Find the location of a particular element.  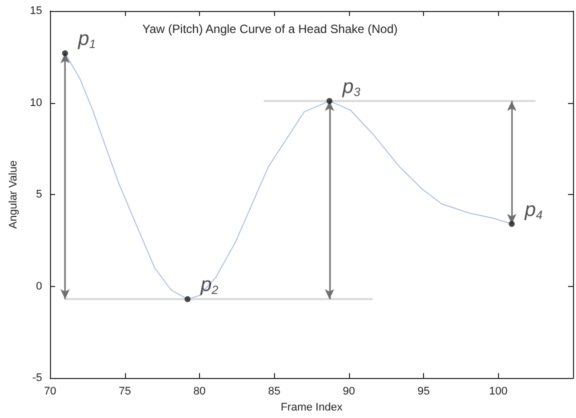

y-tick-label: 0 is located at coordinates (39, 286).